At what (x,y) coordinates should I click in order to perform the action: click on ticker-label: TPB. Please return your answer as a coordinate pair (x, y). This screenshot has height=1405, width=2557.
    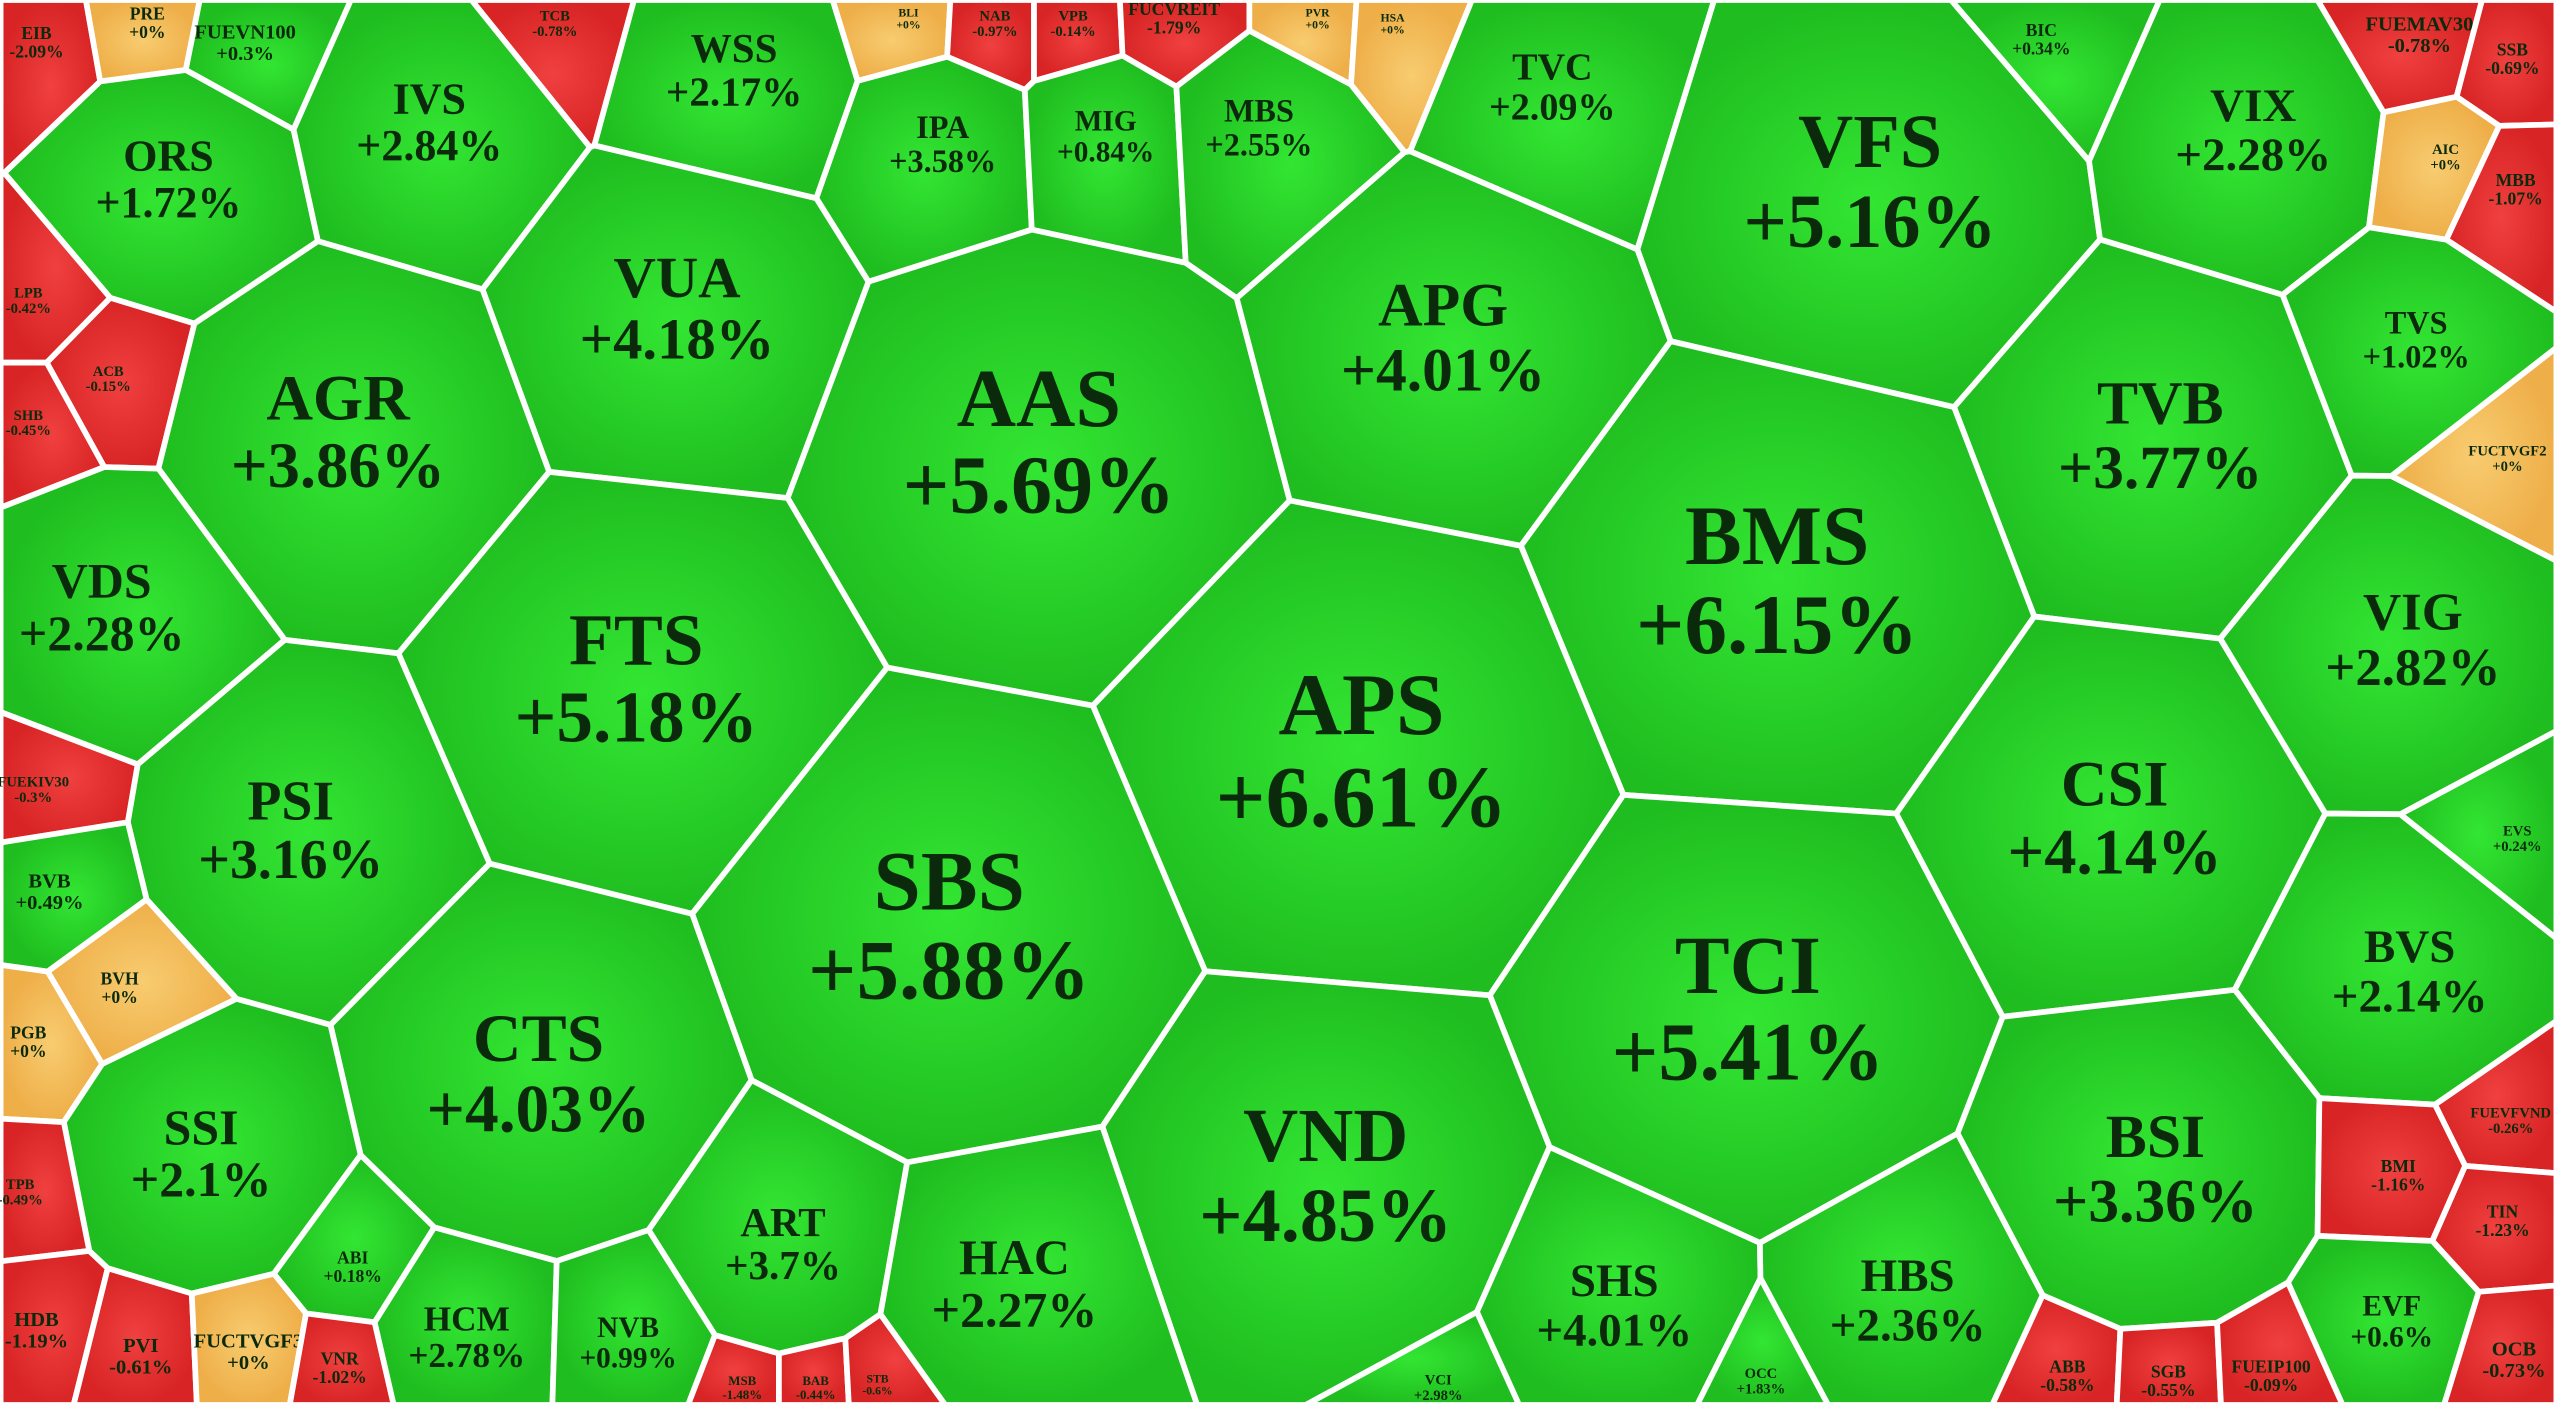
    Looking at the image, I should click on (20, 1185).